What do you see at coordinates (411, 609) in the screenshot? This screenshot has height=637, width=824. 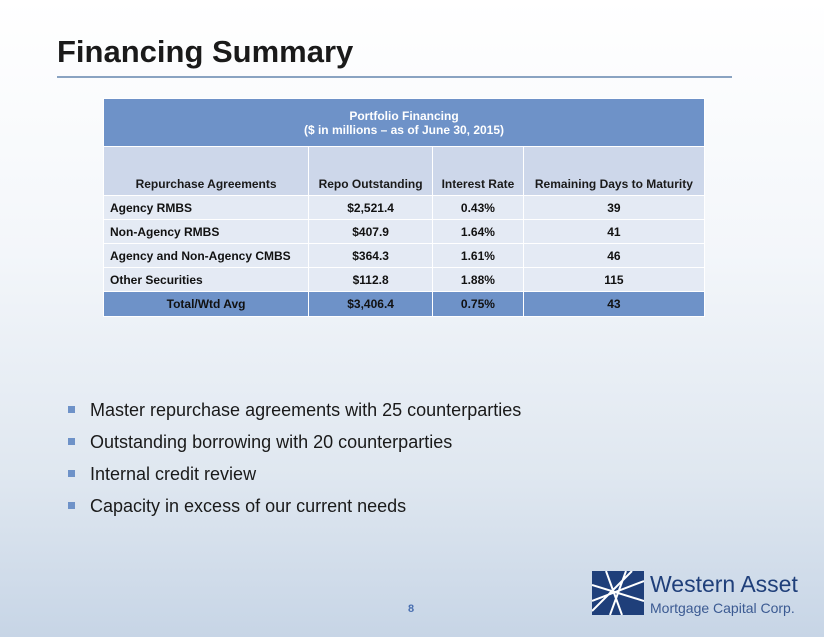 I see `page-number: 8` at bounding box center [411, 609].